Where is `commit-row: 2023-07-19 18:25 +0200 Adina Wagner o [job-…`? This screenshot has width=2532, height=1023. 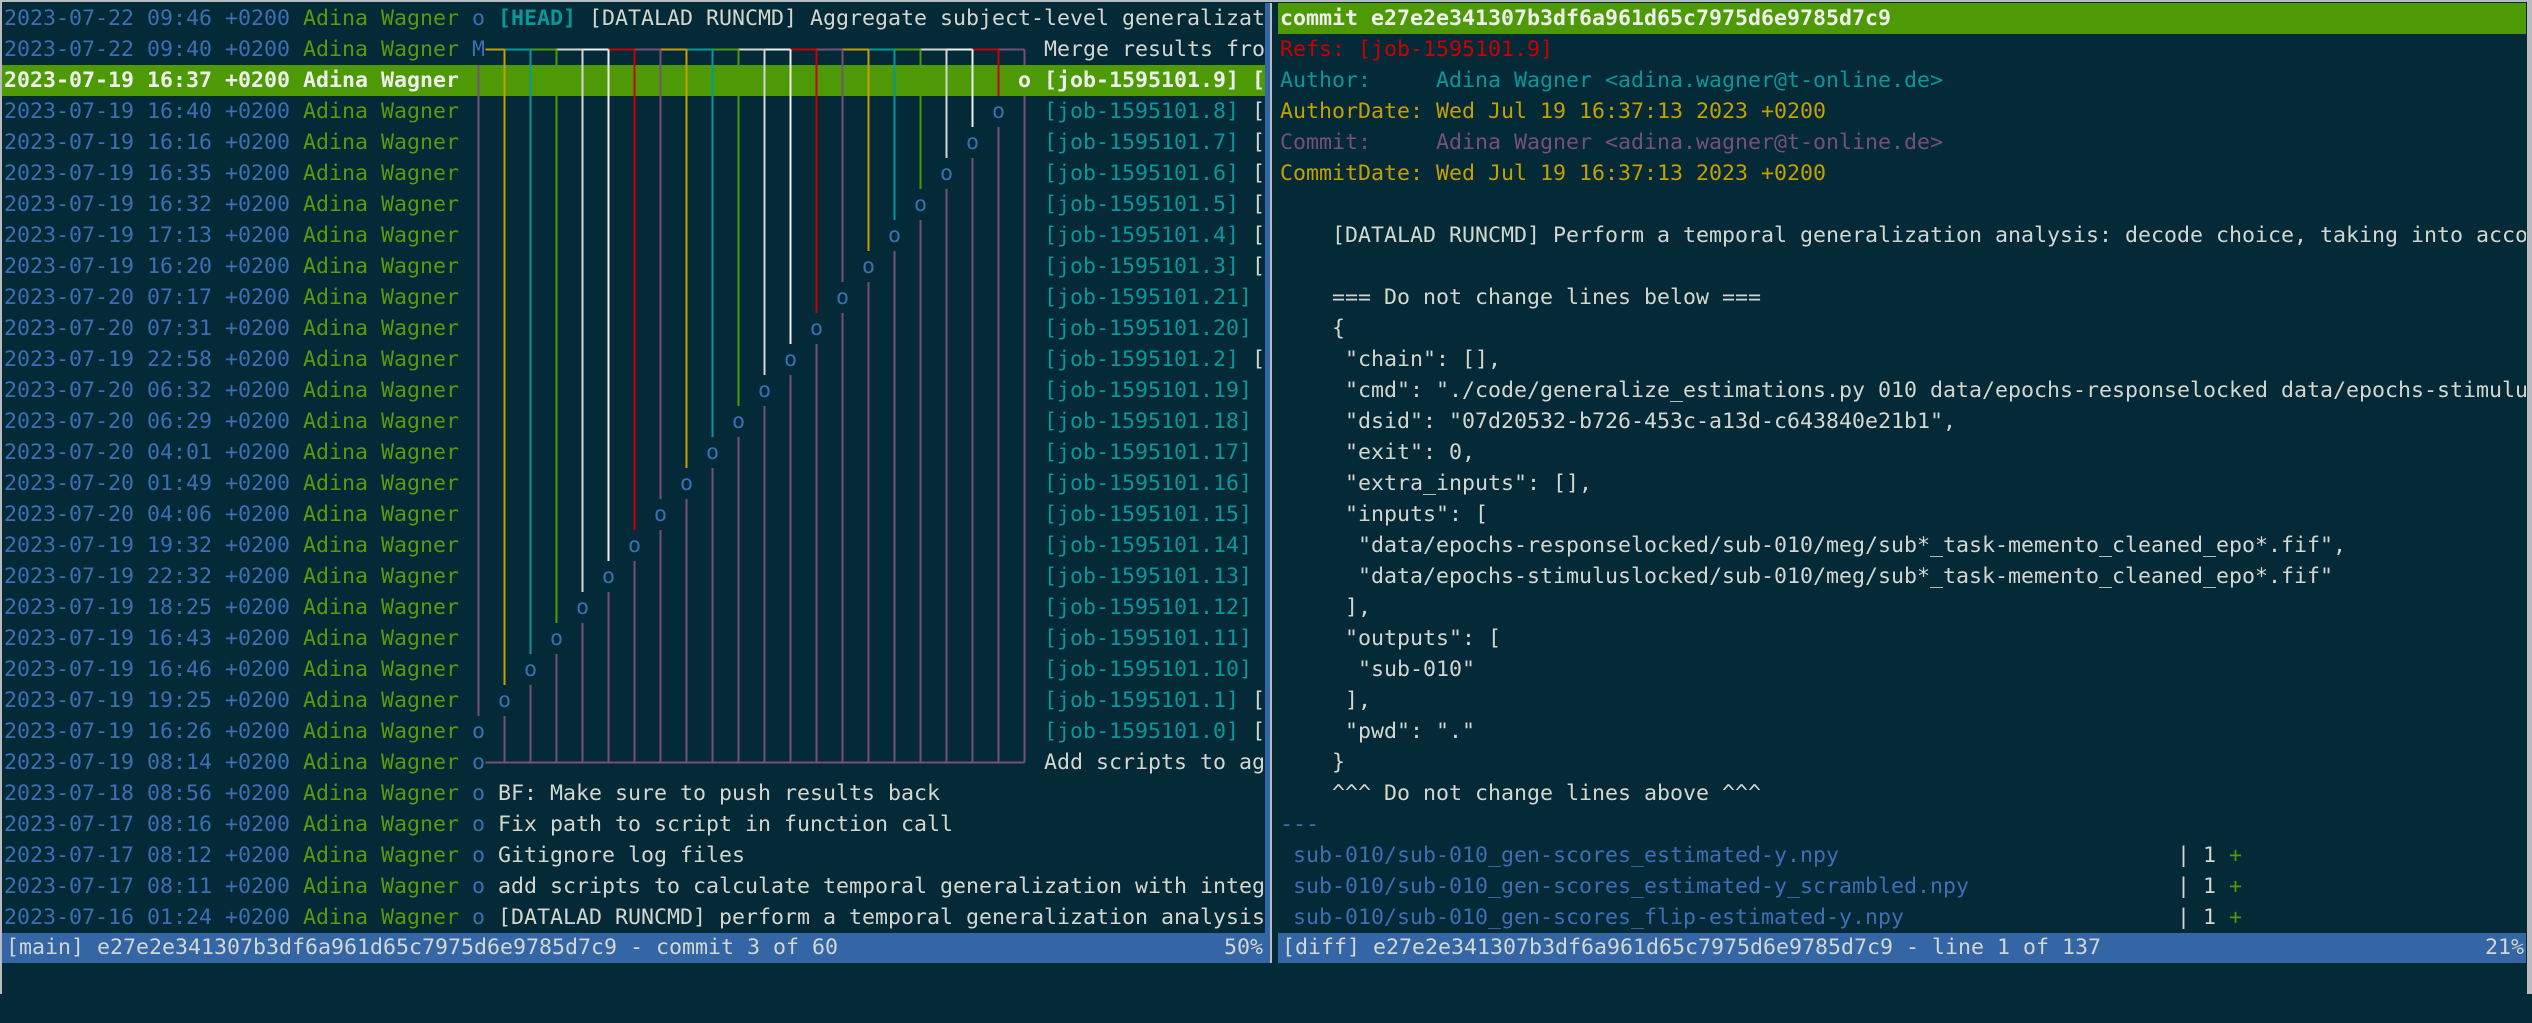
commit-row: 2023-07-19 18:25 +0200 Adina Wagner o [job-… is located at coordinates (633, 607).